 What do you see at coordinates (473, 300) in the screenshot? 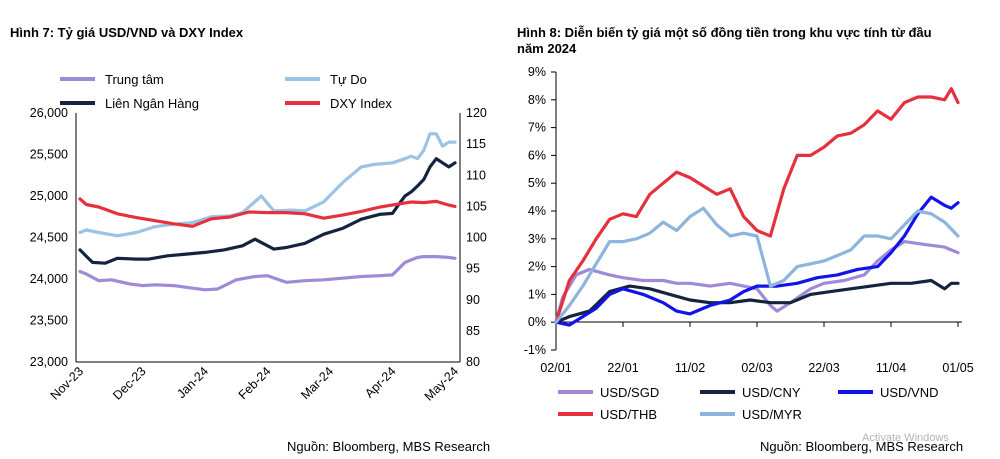
I see `right-y-tick-90: 90` at bounding box center [473, 300].